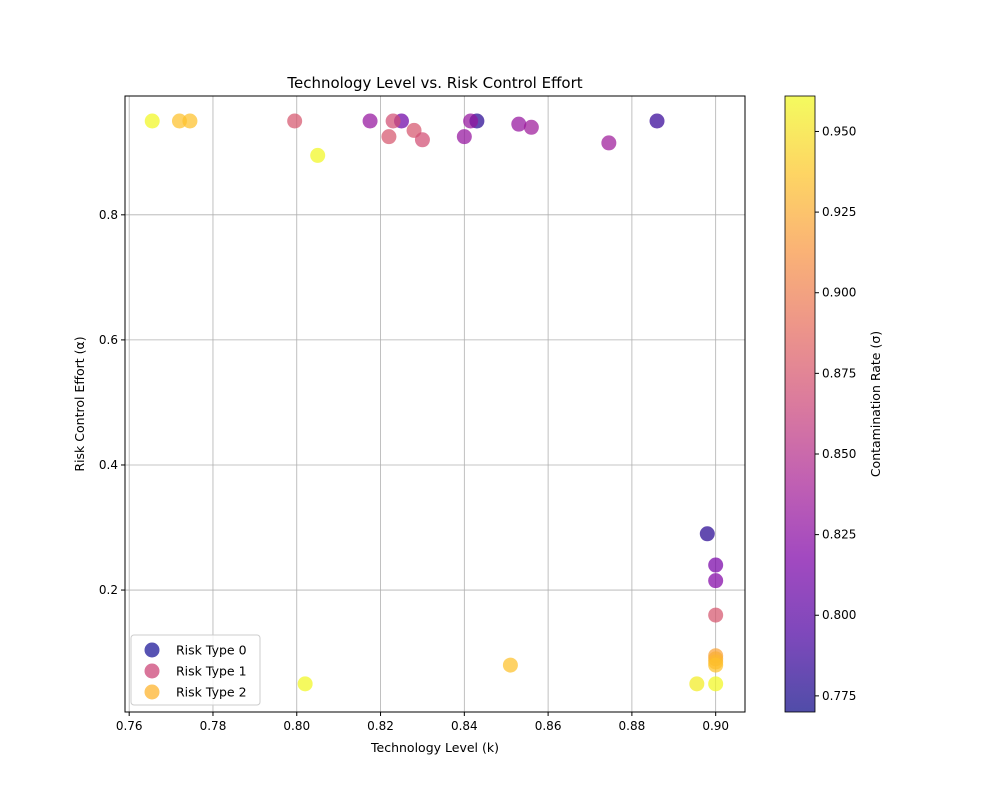 The image size is (1000, 800). Describe the element at coordinates (835, 413) in the screenshot. I see `colorbar-ticks: 0.775 0.800 0.825 0.850 0.875 0.900 0.925 0.950` at that location.